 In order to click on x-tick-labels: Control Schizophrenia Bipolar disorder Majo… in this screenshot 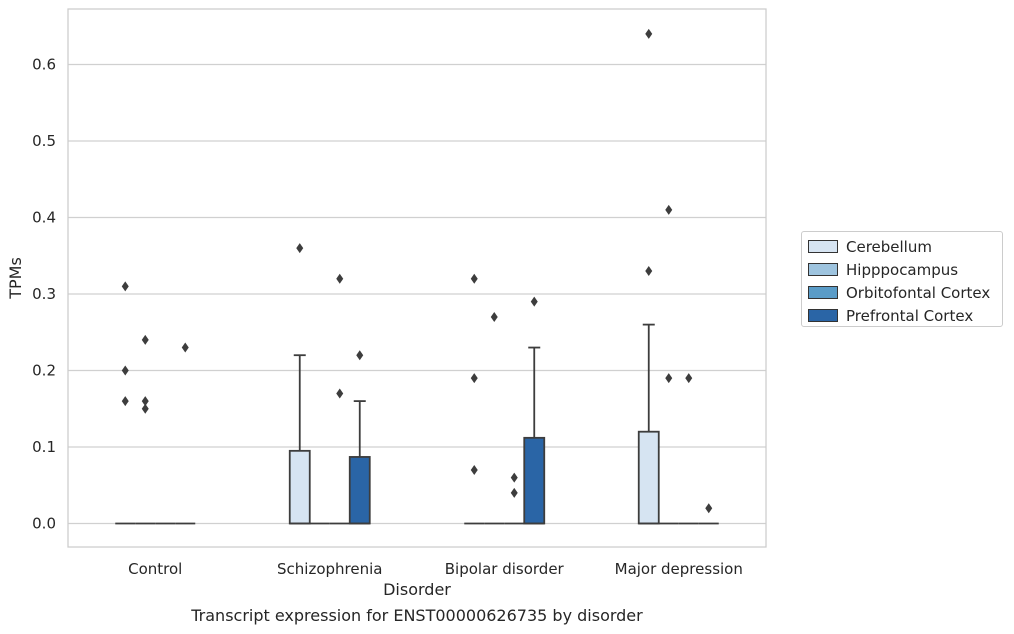, I will do `click(435, 569)`.